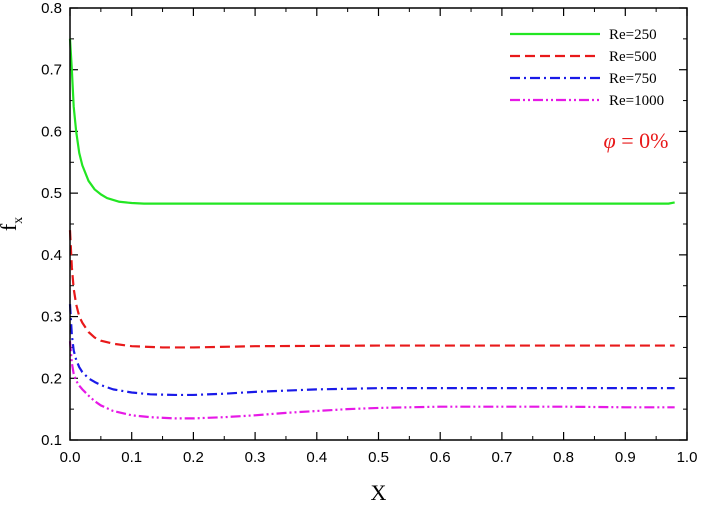  What do you see at coordinates (642, 140) in the screenshot?
I see `annotation-text: = 0%` at bounding box center [642, 140].